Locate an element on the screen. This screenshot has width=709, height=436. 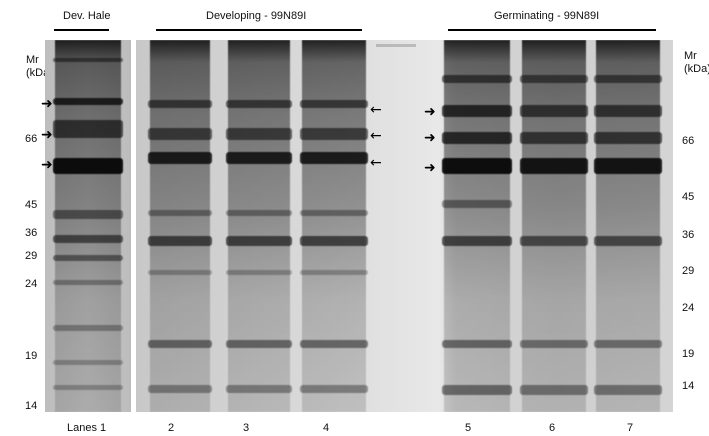
mr-right-tick: 14 is located at coordinates (688, 386).